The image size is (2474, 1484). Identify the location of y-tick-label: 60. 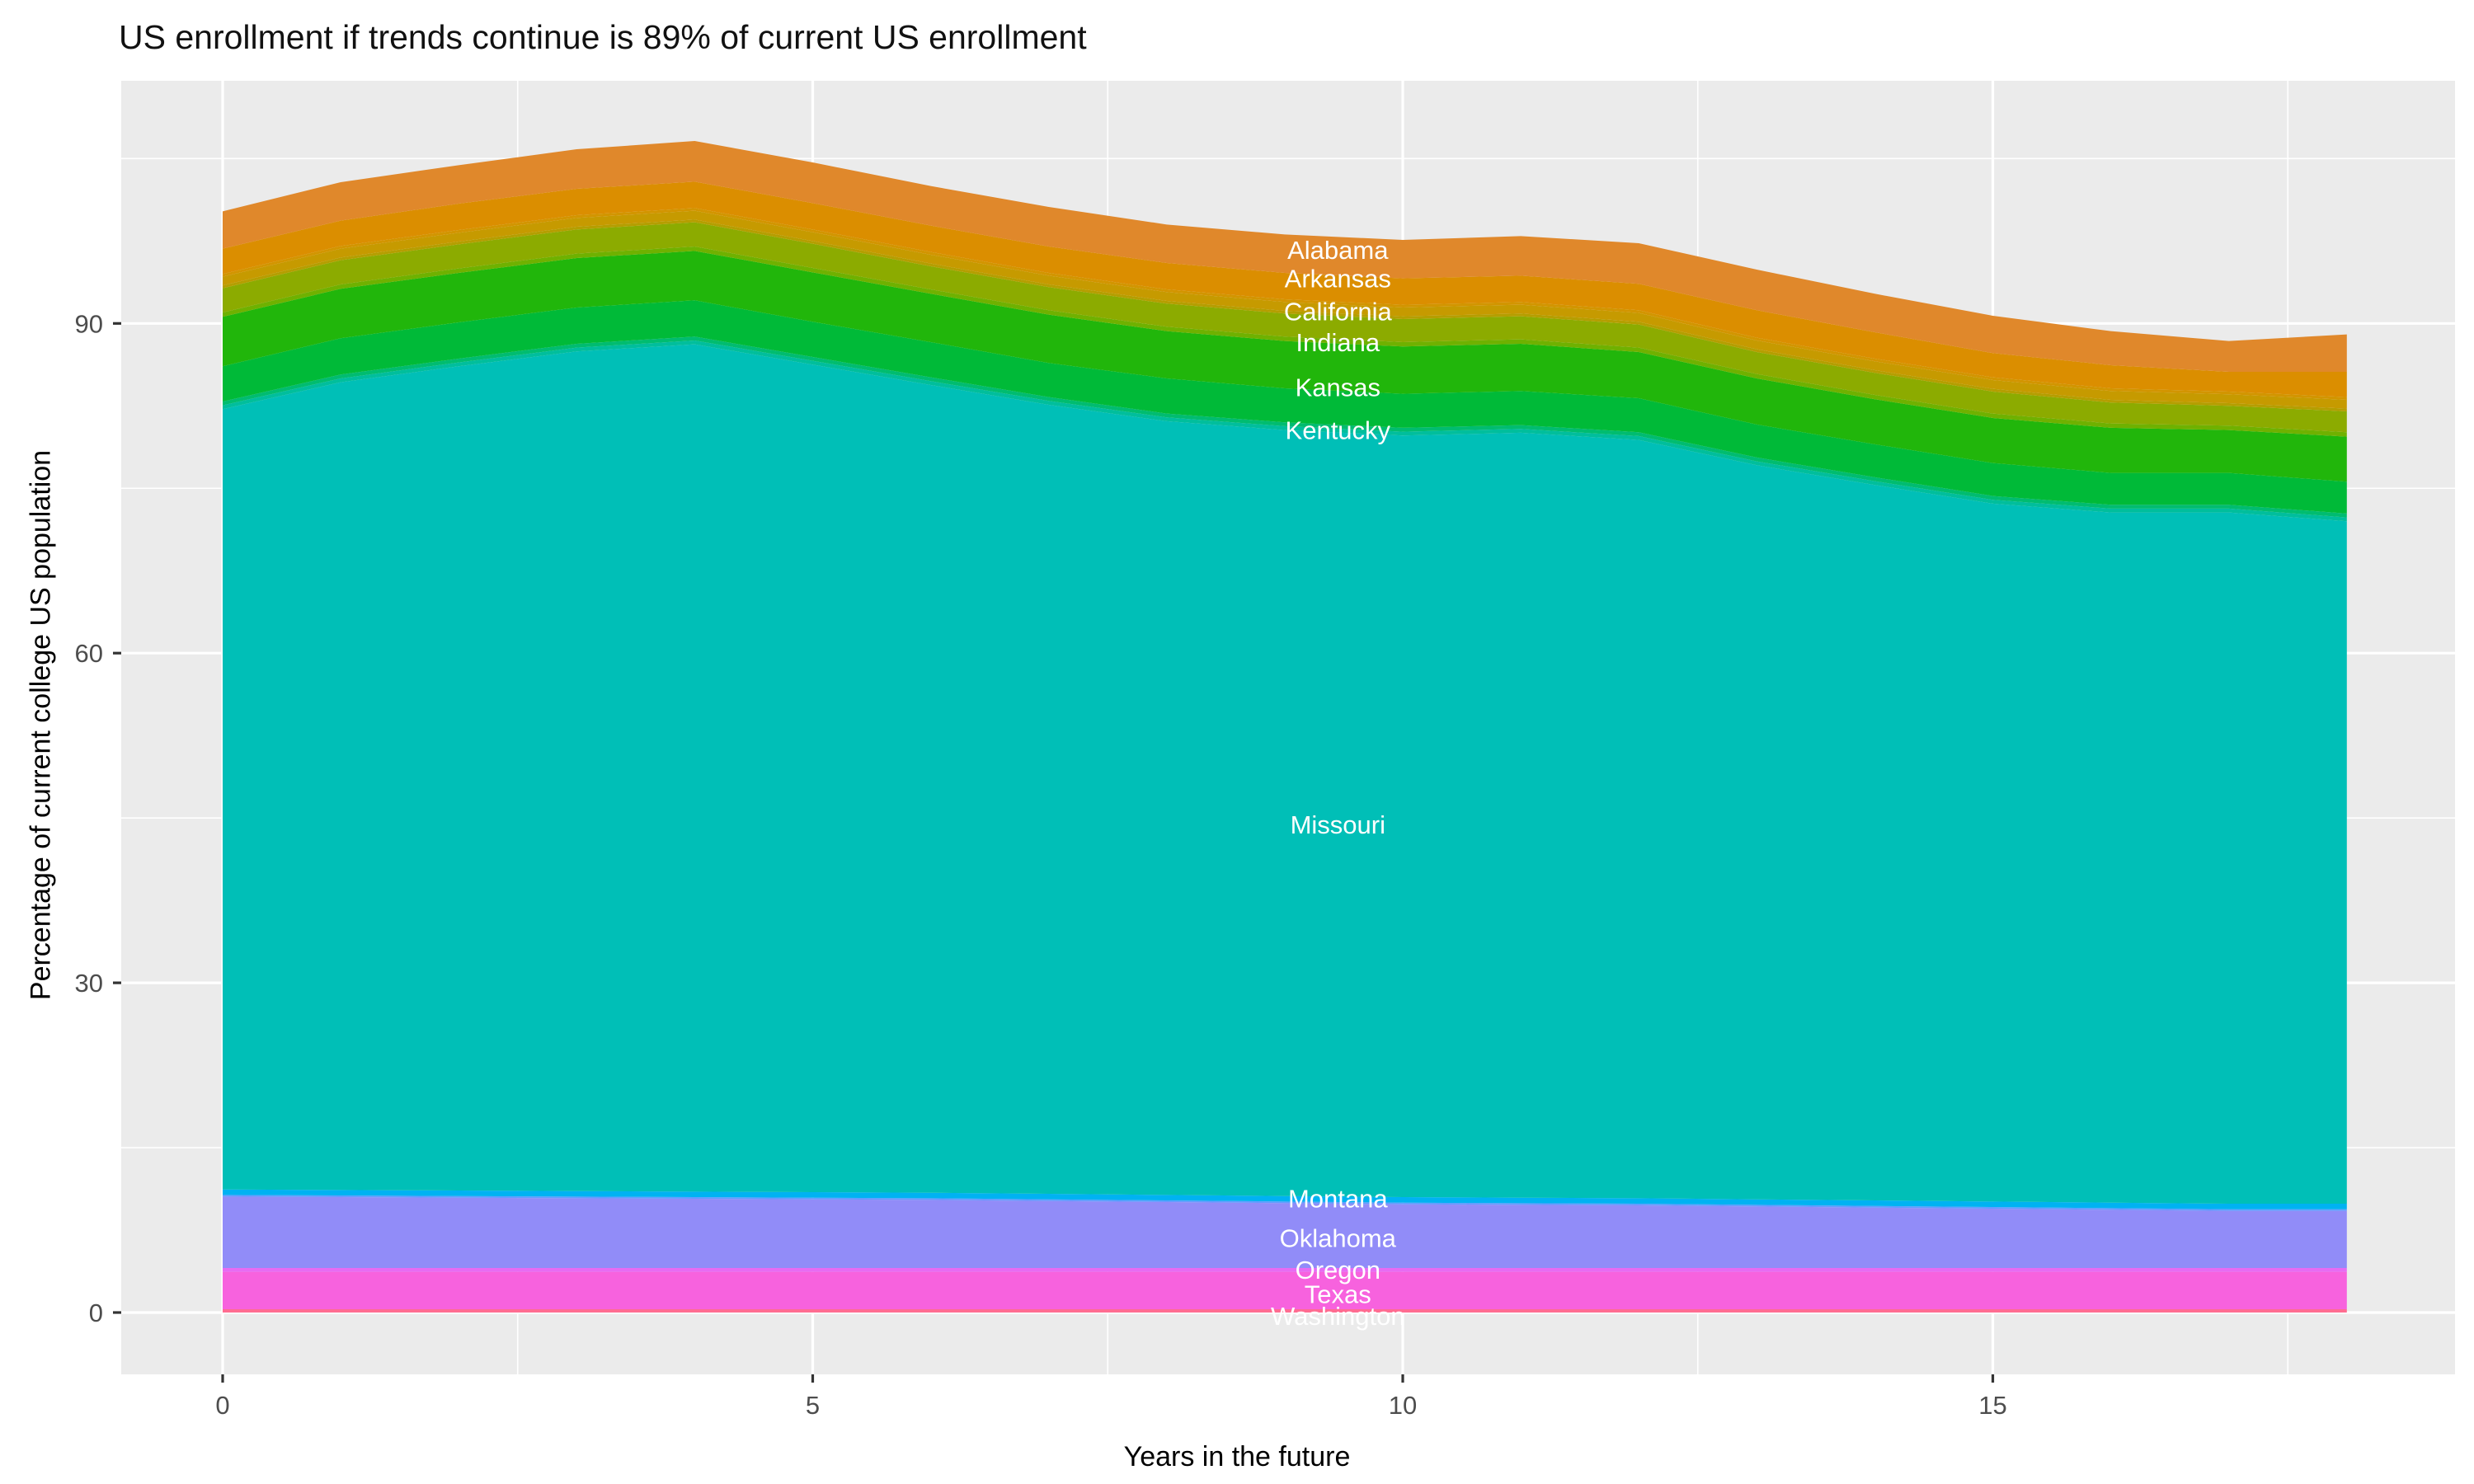
(89, 653).